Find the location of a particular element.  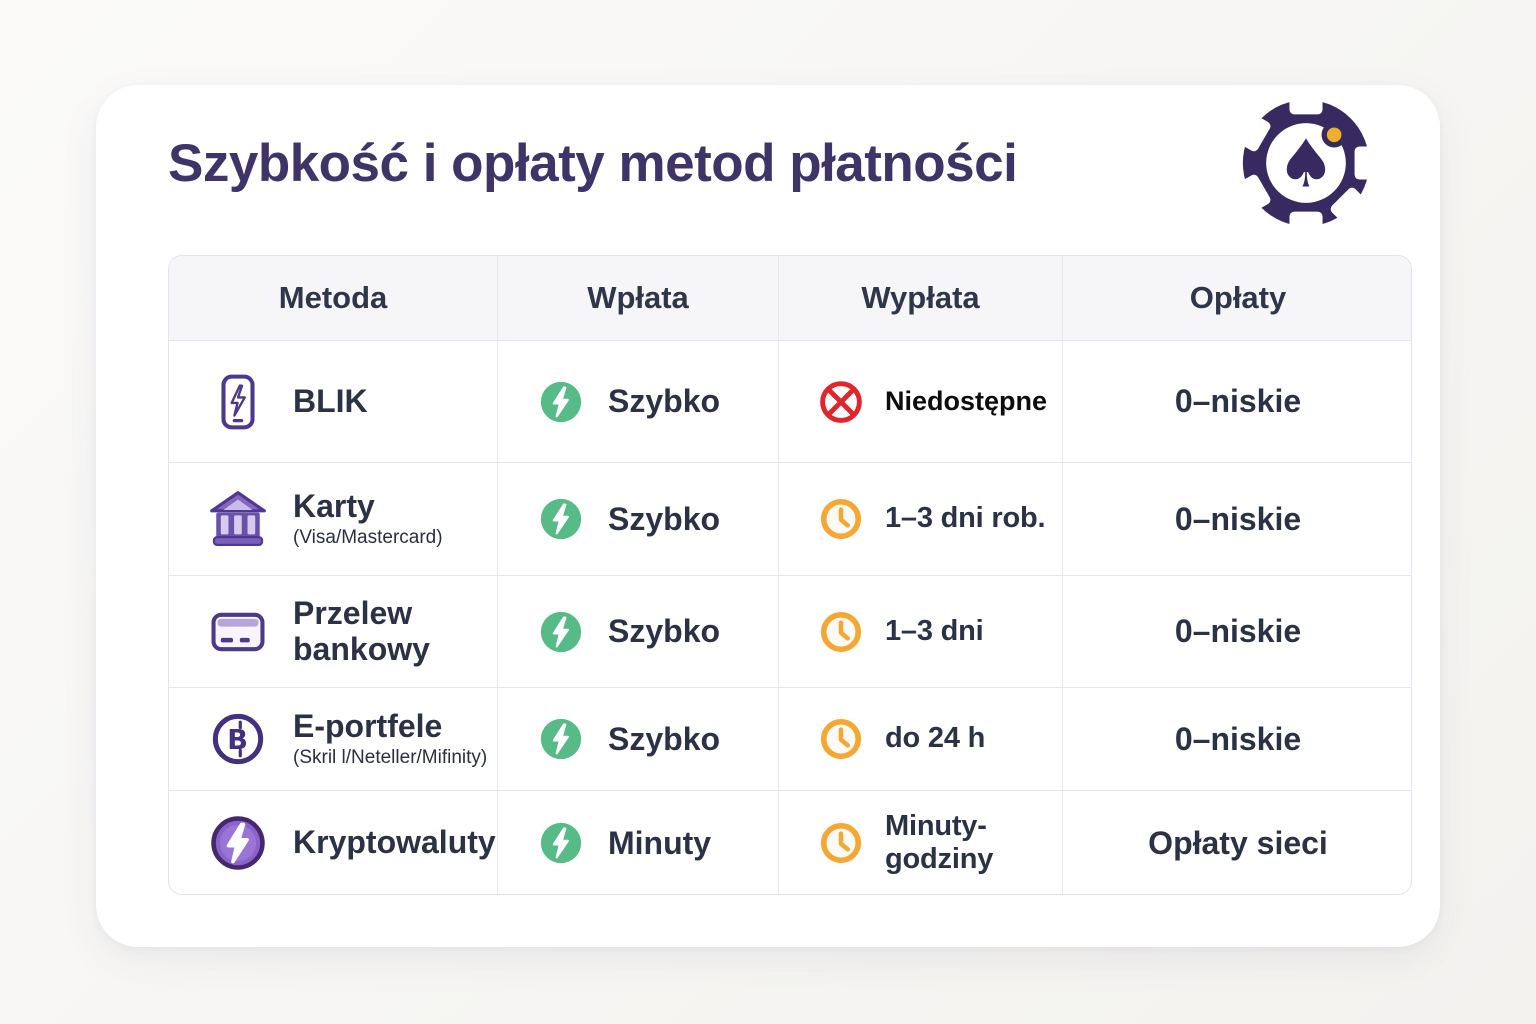

column-header-metoda: Metoda is located at coordinates (333, 298).